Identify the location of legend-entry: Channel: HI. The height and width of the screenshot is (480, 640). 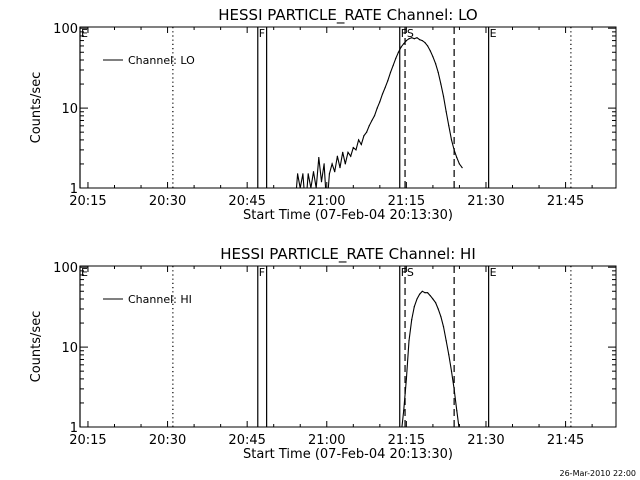
(160, 299).